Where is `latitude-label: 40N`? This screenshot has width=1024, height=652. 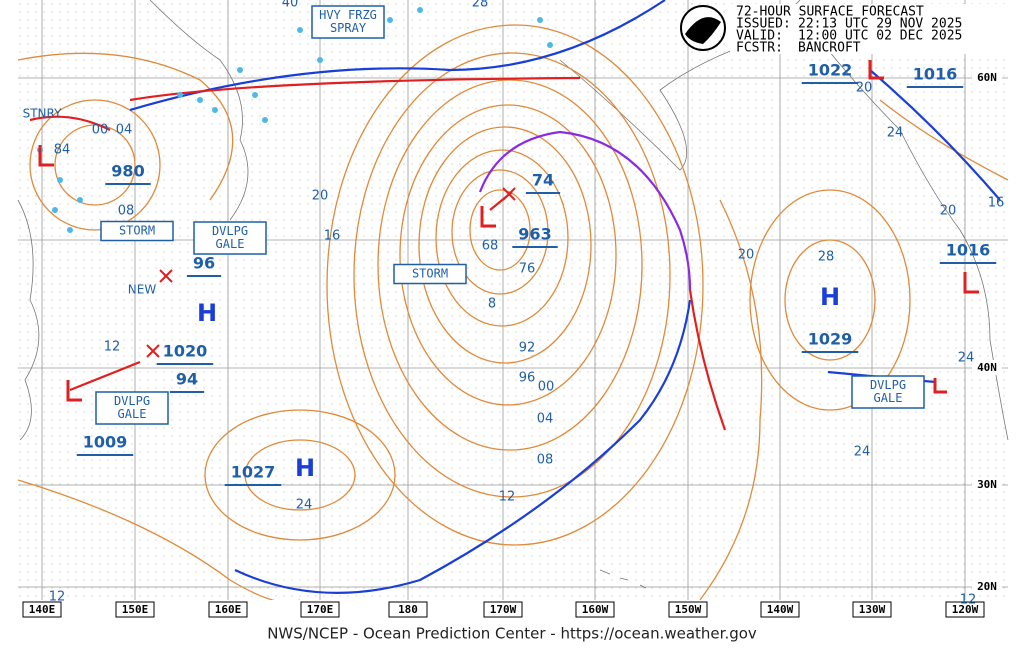 latitude-label: 40N is located at coordinates (987, 367).